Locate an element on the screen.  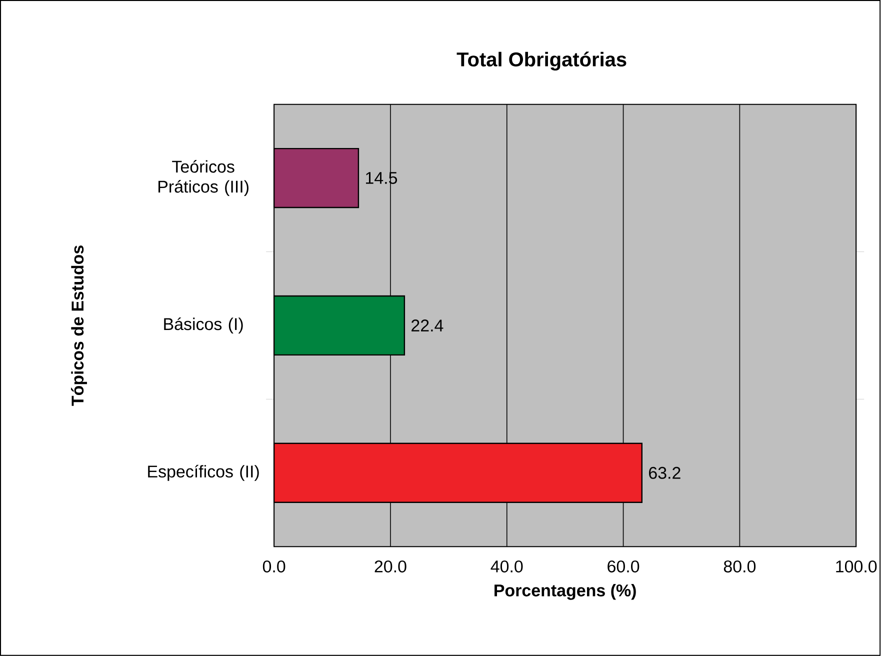
x-tick-label: 40.0 is located at coordinates (506, 566).